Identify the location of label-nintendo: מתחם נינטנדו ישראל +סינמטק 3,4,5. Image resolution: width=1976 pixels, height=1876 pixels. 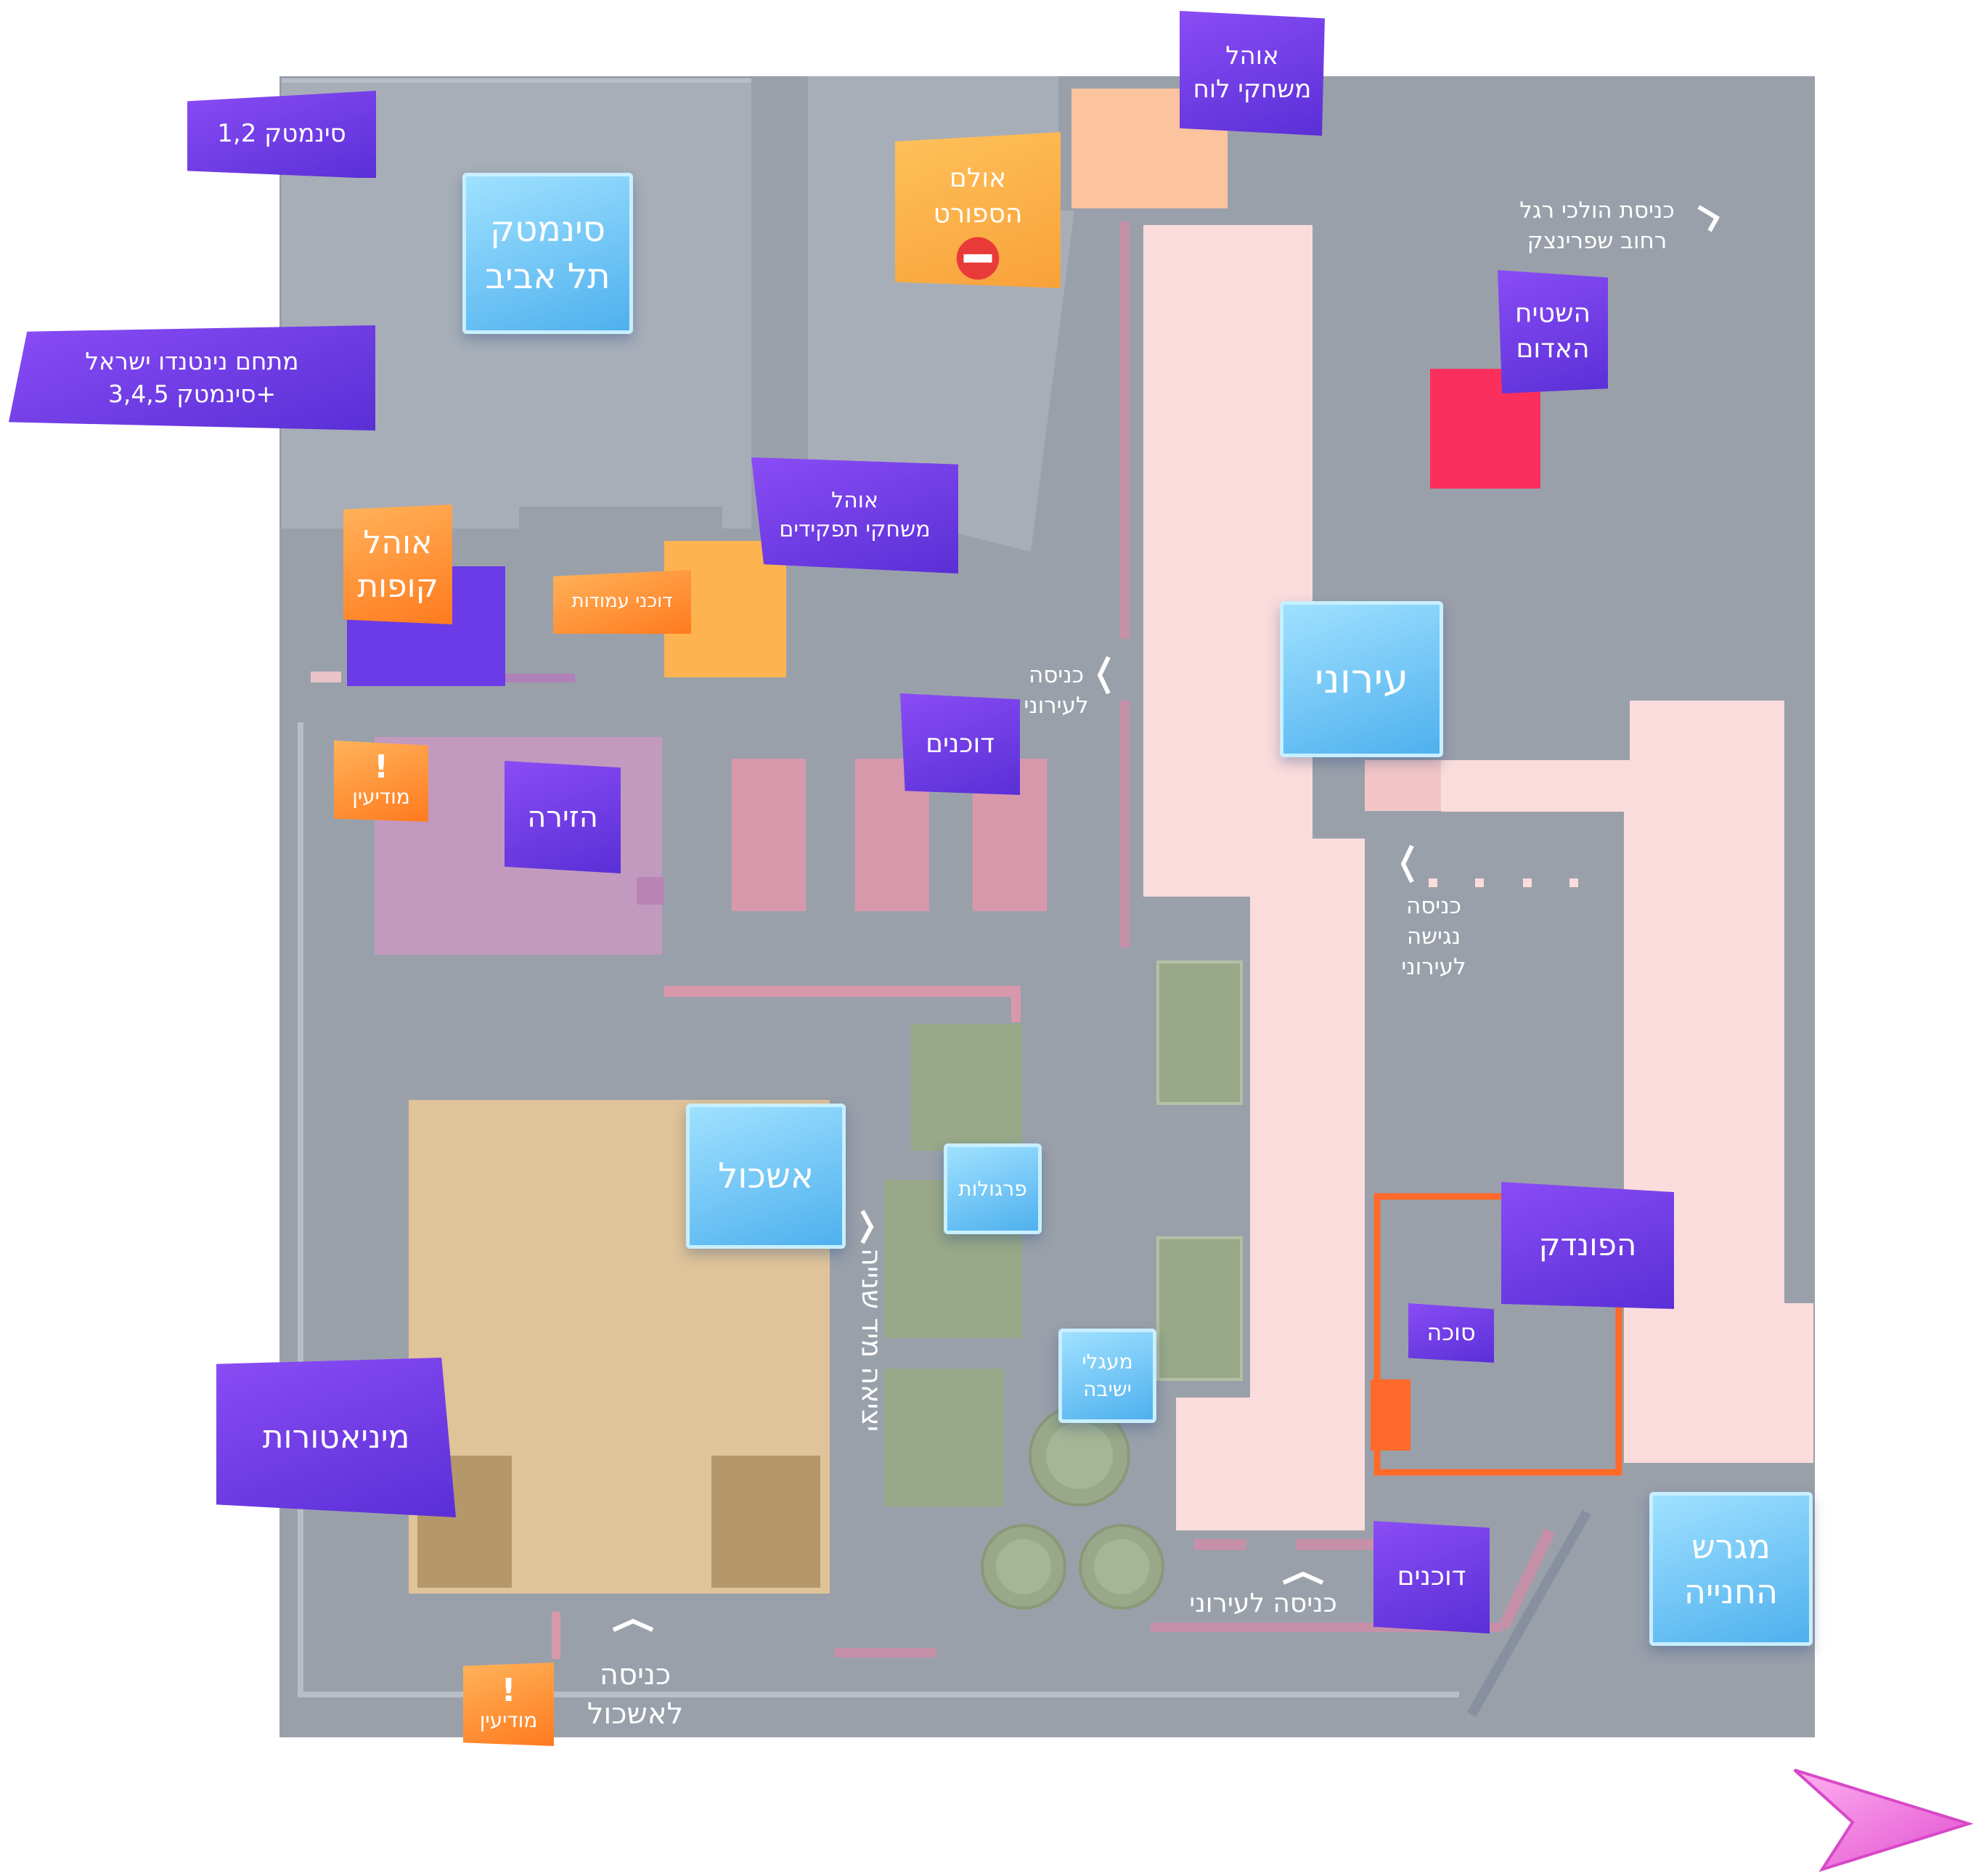
(192, 378).